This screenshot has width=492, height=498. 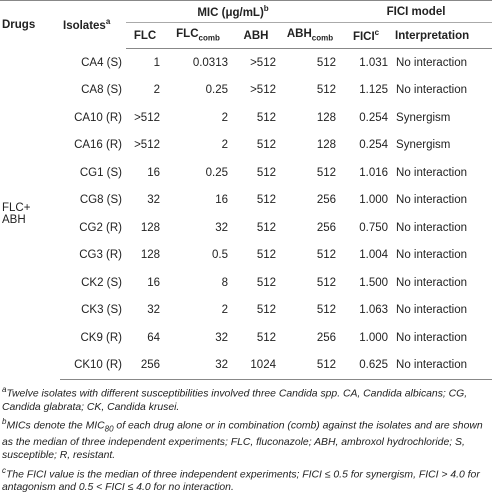 What do you see at coordinates (246, 173) in the screenshot?
I see `table-row: CG1 (S) 16 0.25 512 512 1.016 No interaction` at bounding box center [246, 173].